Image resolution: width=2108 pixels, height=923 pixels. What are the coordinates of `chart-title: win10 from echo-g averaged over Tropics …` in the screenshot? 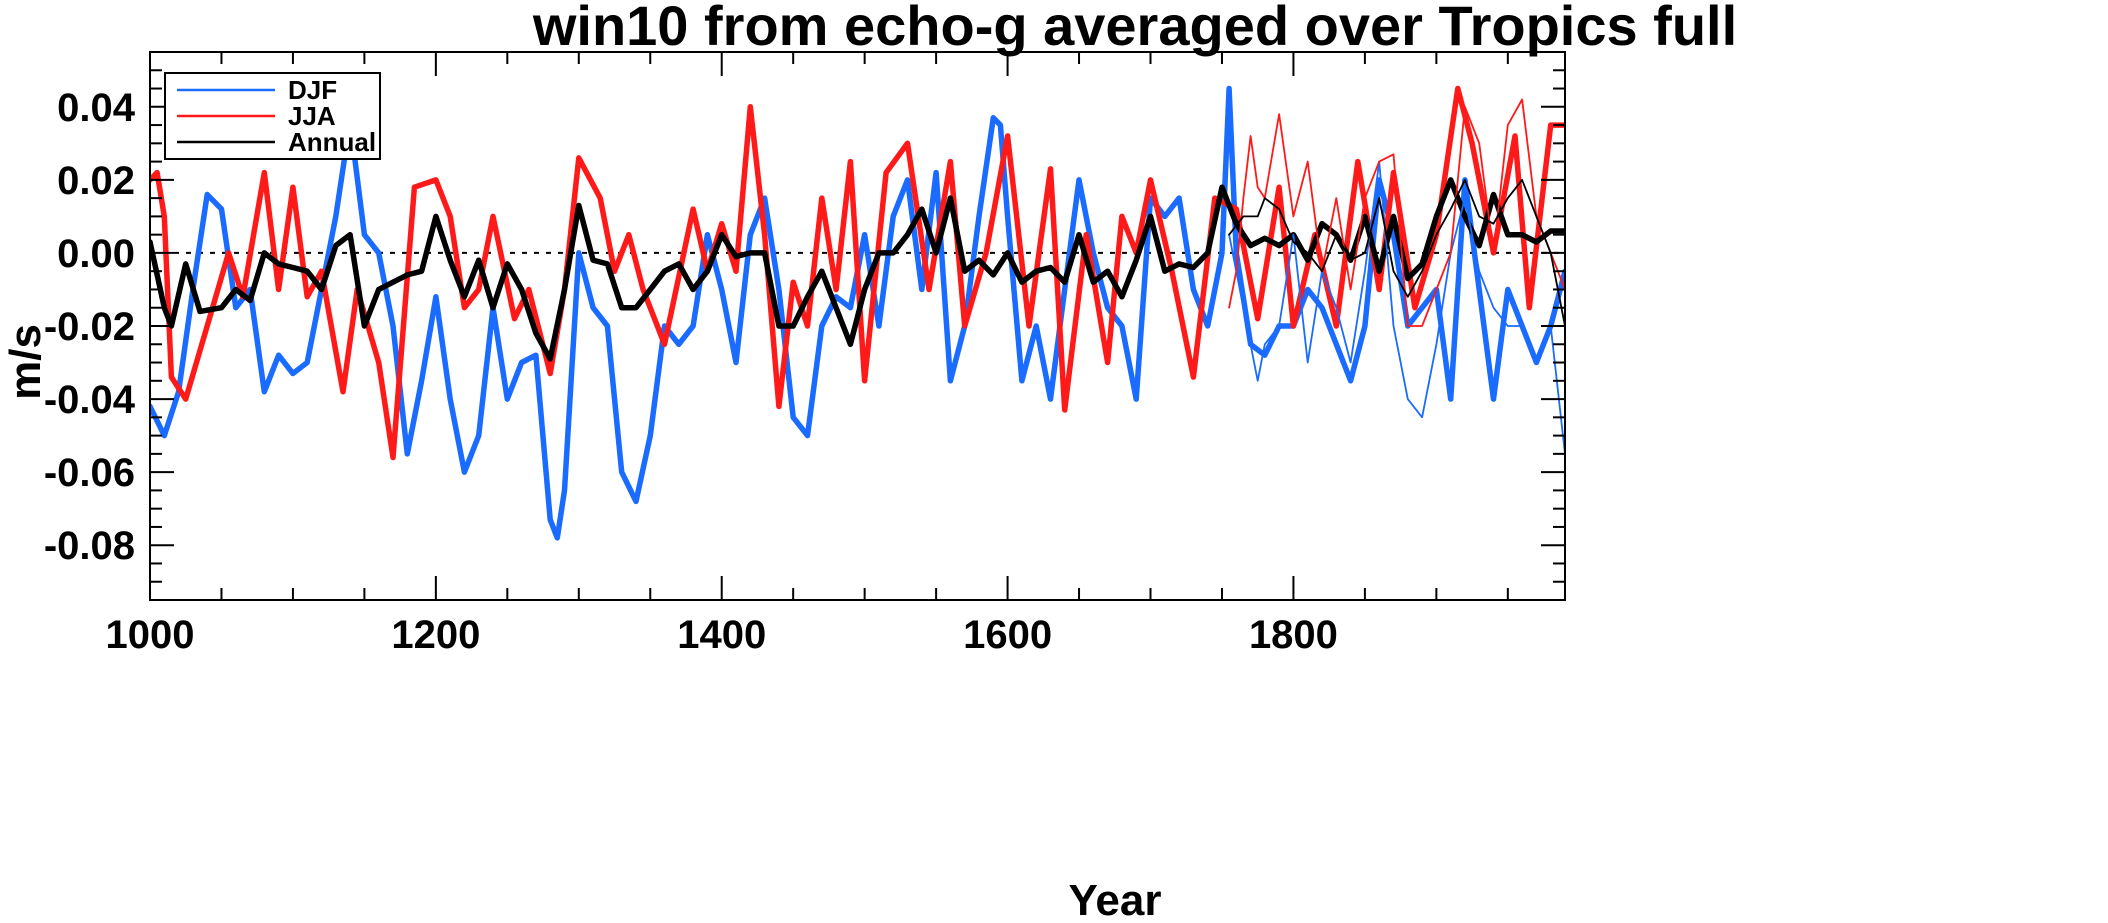 It's located at (1134, 28).